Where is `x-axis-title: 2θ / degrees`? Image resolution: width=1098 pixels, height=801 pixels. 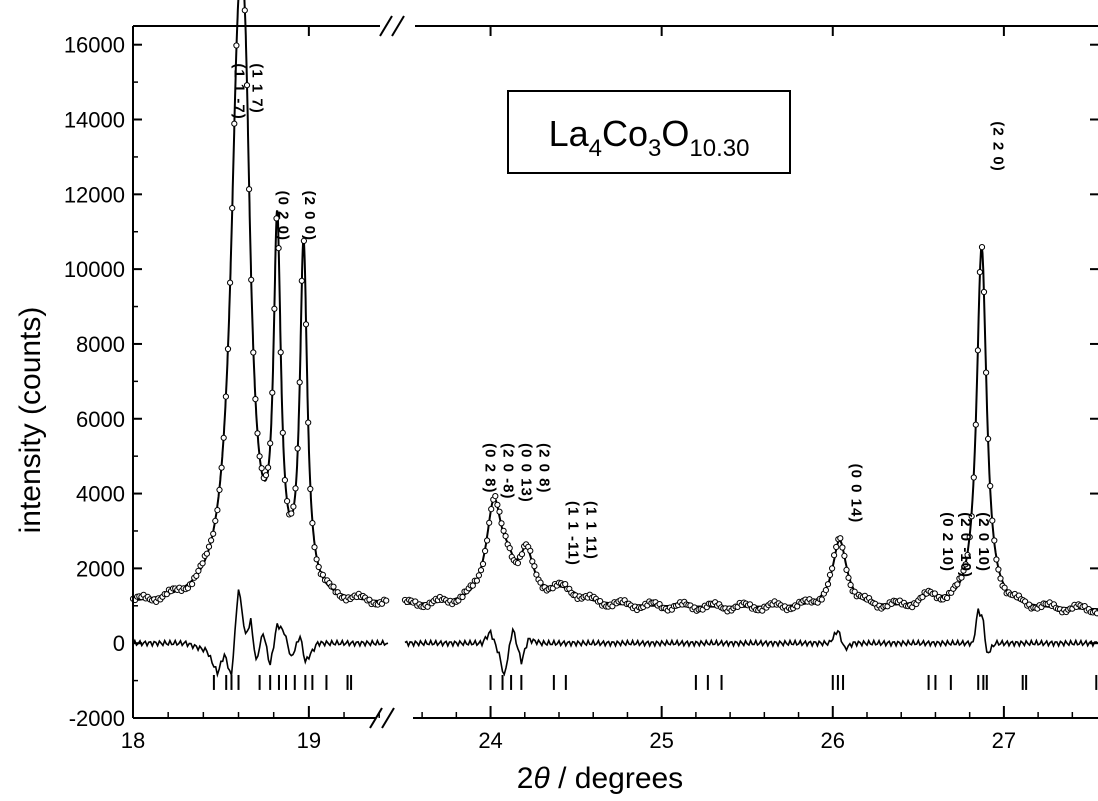 x-axis-title: 2θ / degrees is located at coordinates (600, 778).